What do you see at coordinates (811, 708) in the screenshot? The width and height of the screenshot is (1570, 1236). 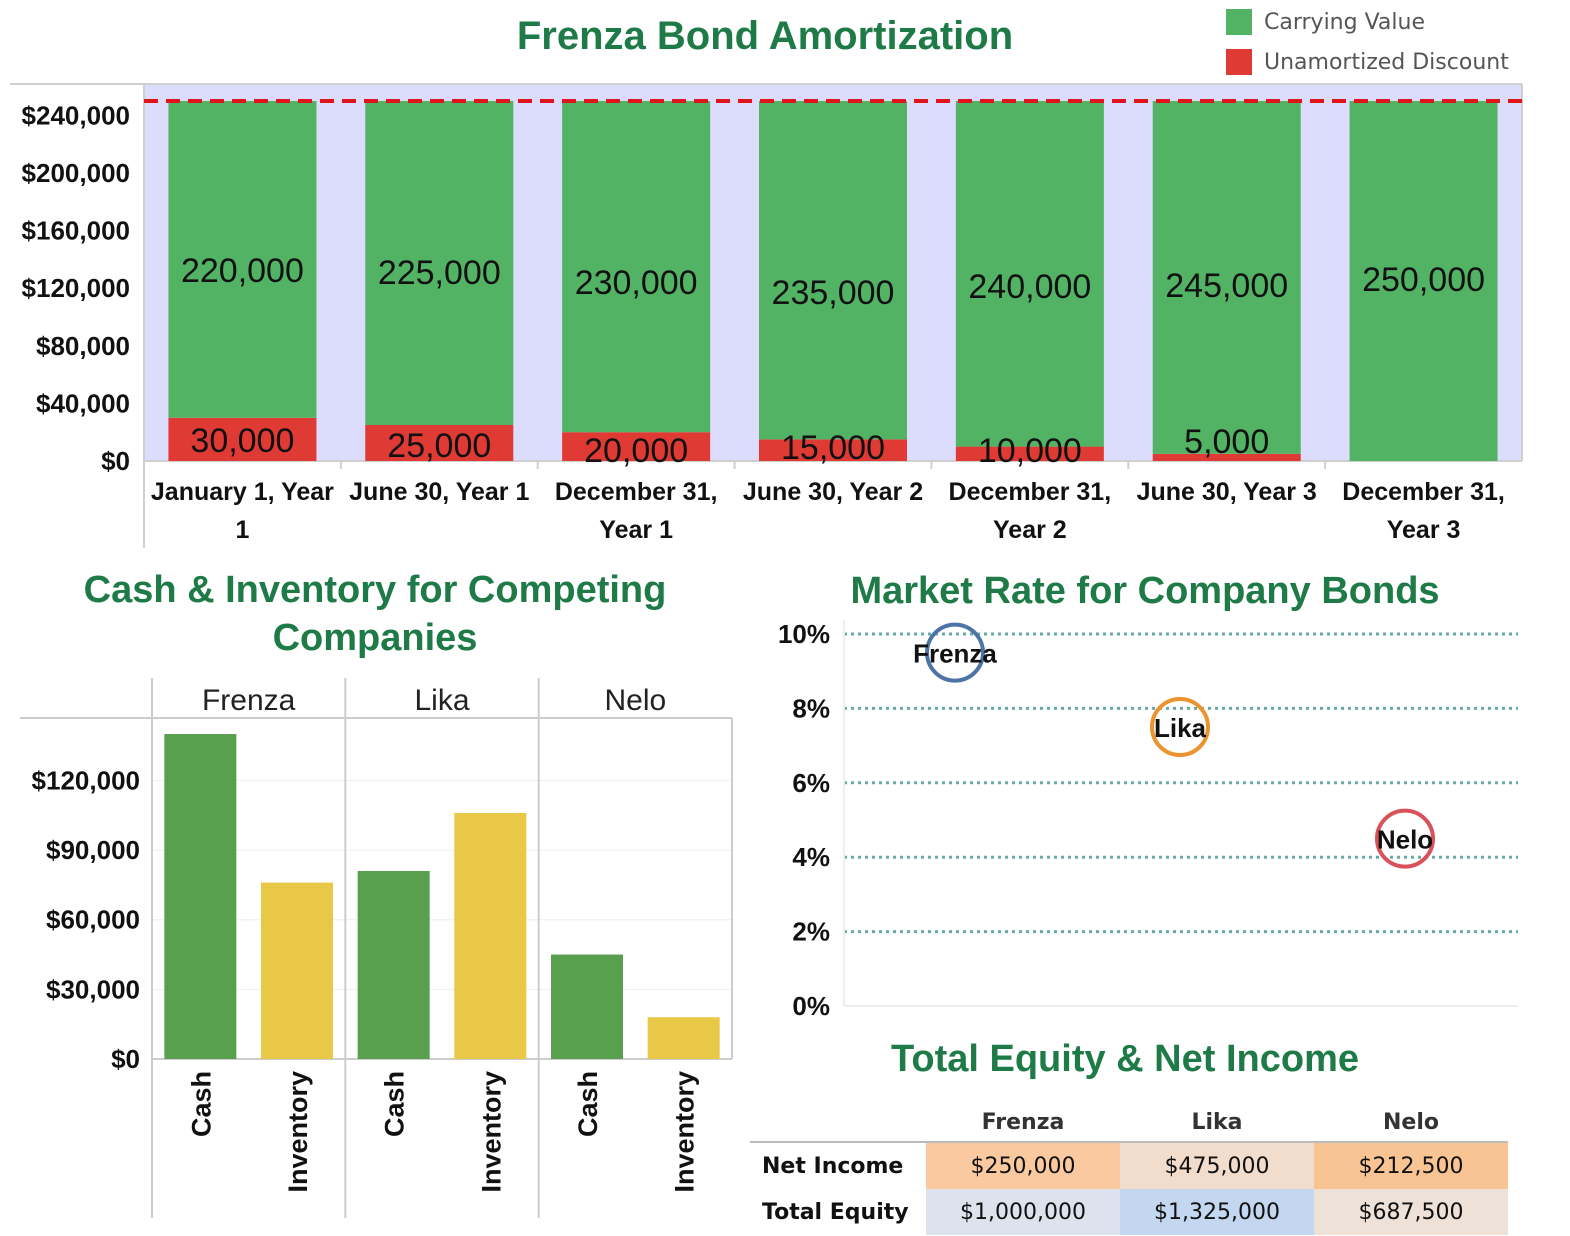 I see `y-tick-label: 8%` at bounding box center [811, 708].